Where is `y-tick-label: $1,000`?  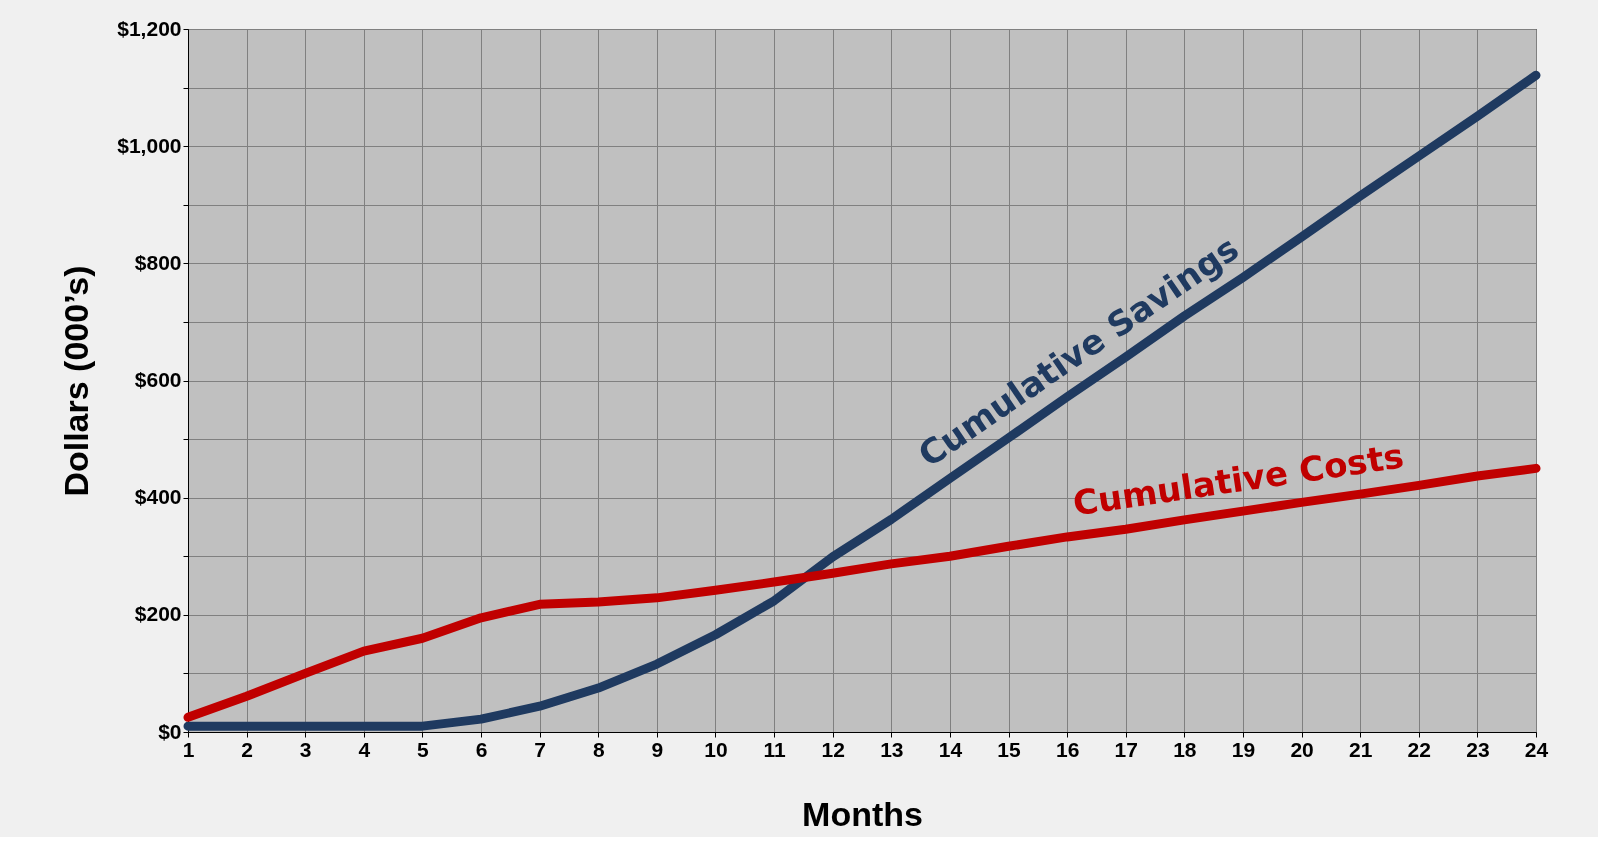 y-tick-label: $1,000 is located at coordinates (149, 145).